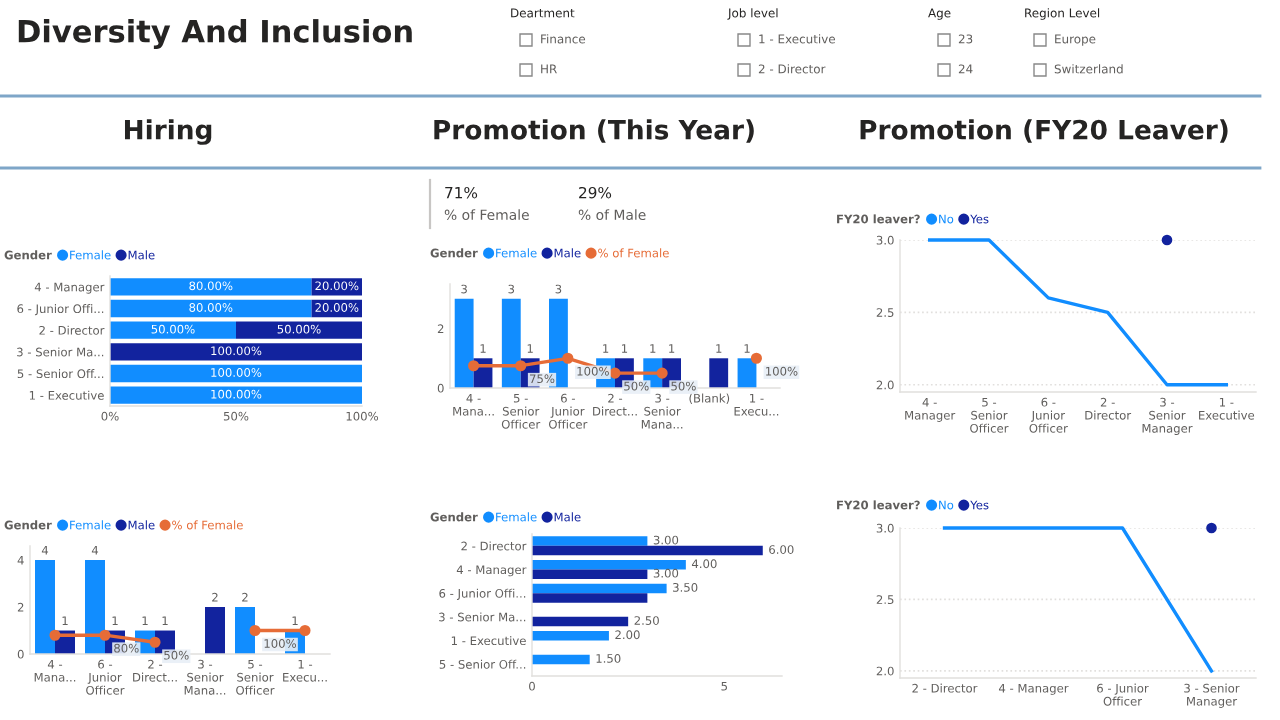 This screenshot has height=720, width=1280. Describe the element at coordinates (215, 34) in the screenshot. I see `text: Diversity And Inclusion` at that location.